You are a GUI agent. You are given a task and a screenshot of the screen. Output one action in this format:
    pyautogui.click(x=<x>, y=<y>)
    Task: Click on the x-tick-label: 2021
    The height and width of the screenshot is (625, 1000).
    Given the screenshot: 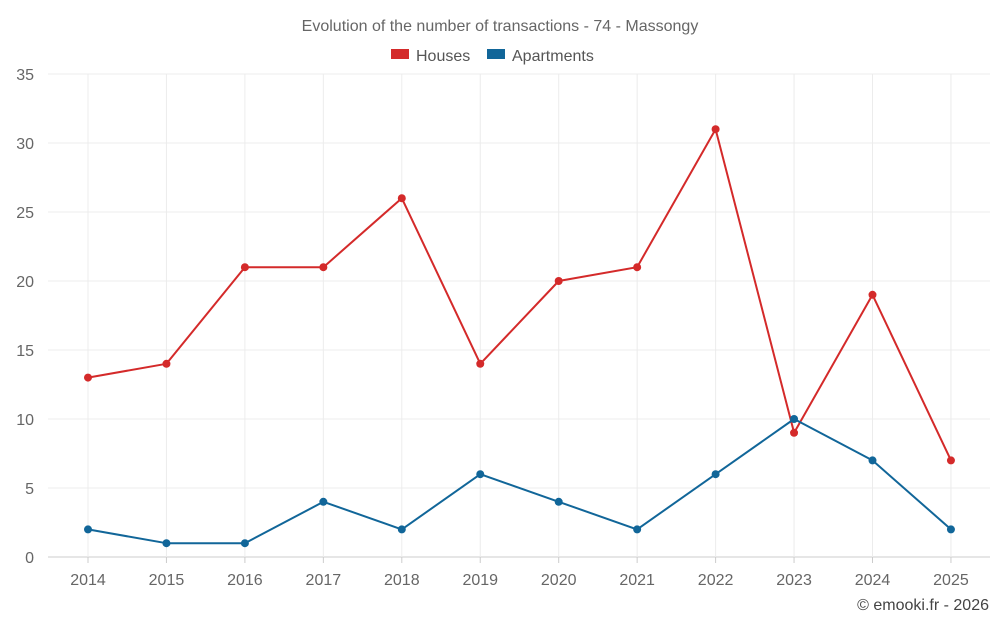 What is the action you would take?
    pyautogui.click(x=637, y=580)
    